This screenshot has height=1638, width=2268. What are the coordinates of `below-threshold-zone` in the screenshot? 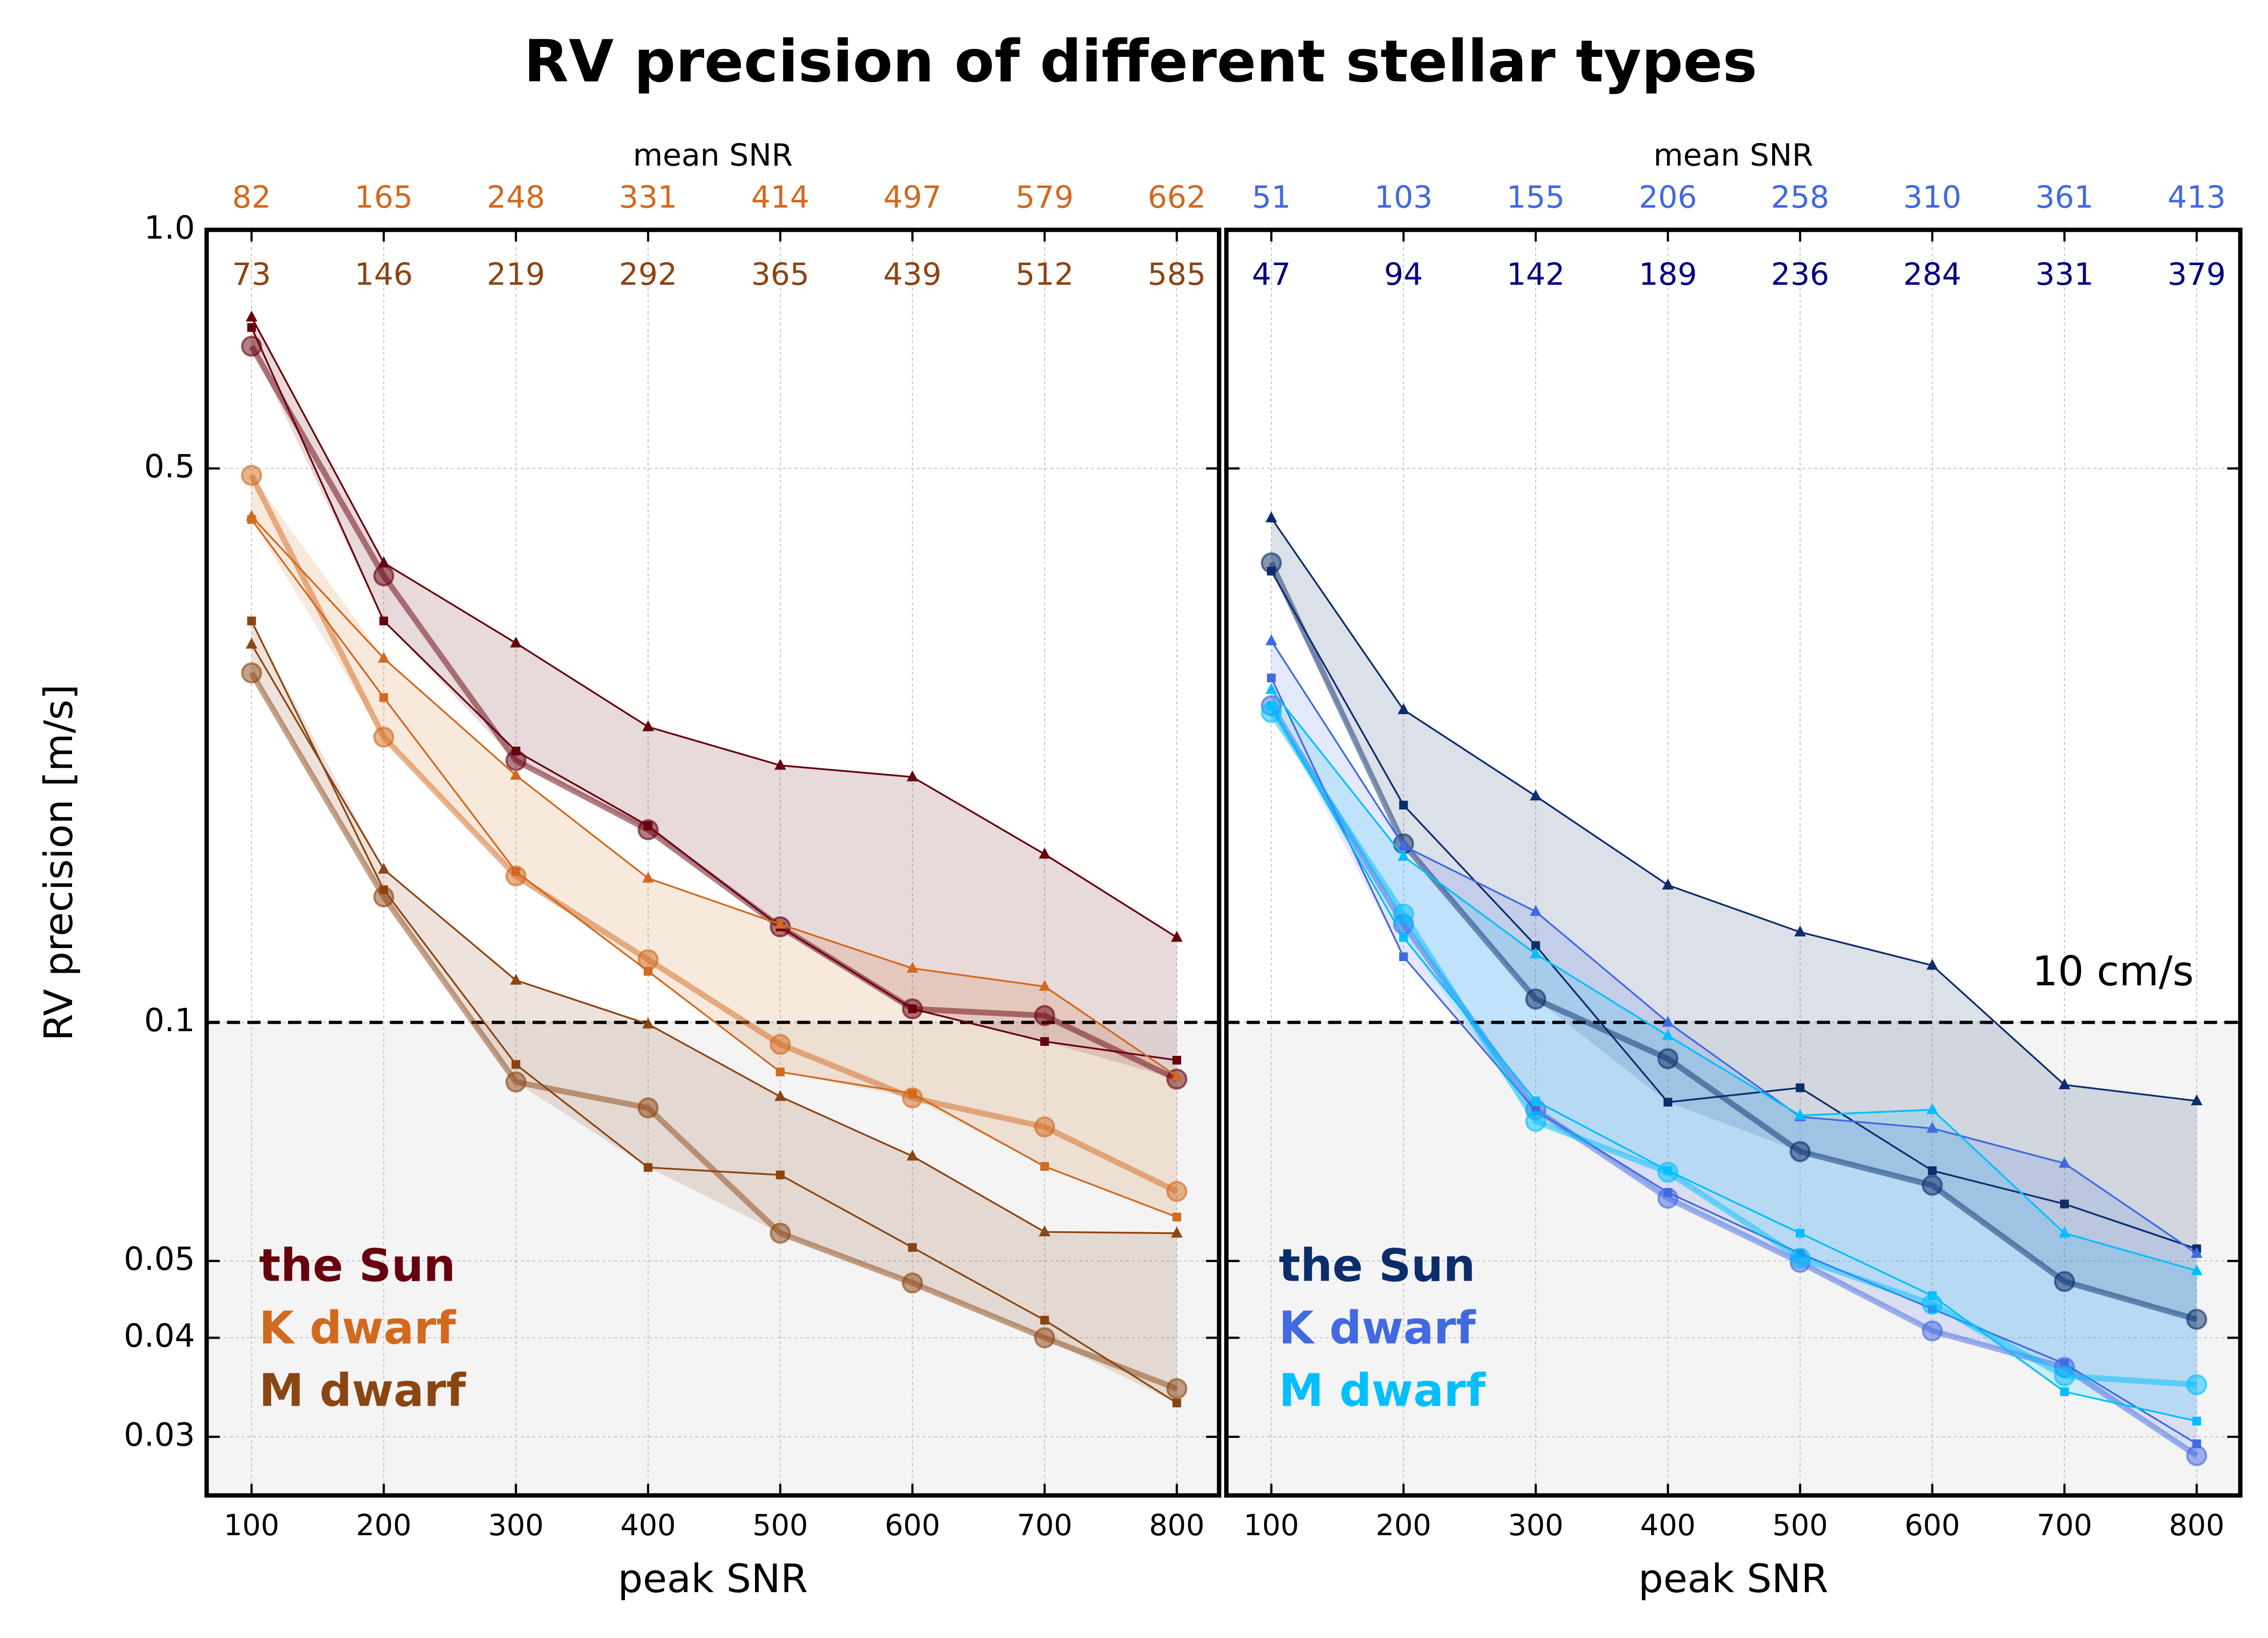 It's located at (712, 1259).